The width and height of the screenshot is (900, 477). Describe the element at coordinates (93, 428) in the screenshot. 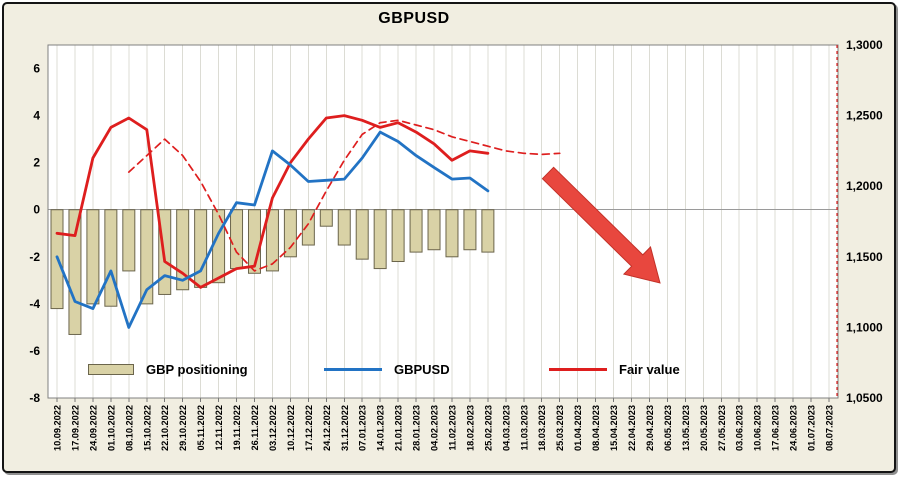

I see `svg-text: 24.09.2022` at that location.